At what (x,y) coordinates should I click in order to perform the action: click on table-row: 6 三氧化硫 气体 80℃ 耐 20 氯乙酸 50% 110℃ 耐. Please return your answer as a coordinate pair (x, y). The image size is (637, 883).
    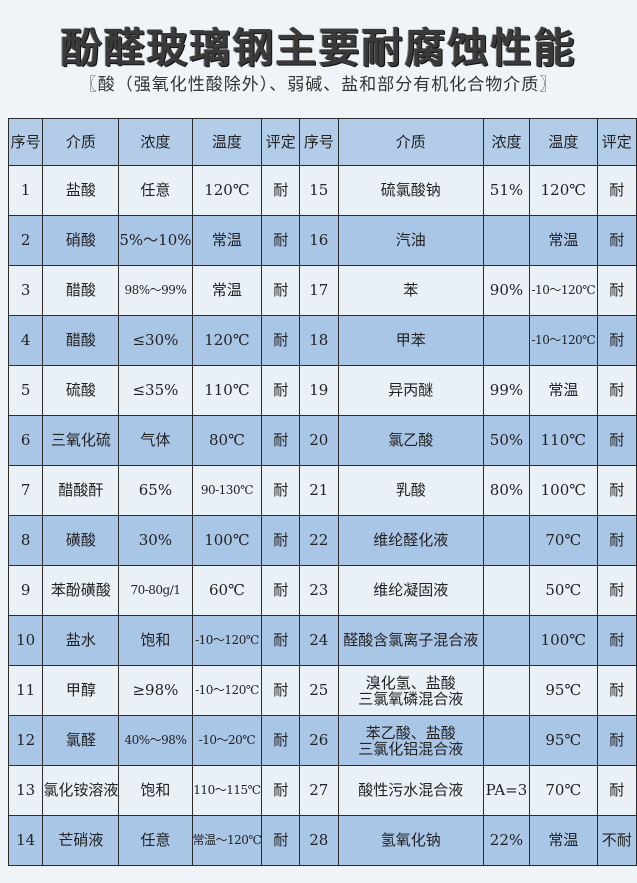
    Looking at the image, I should click on (322, 440).